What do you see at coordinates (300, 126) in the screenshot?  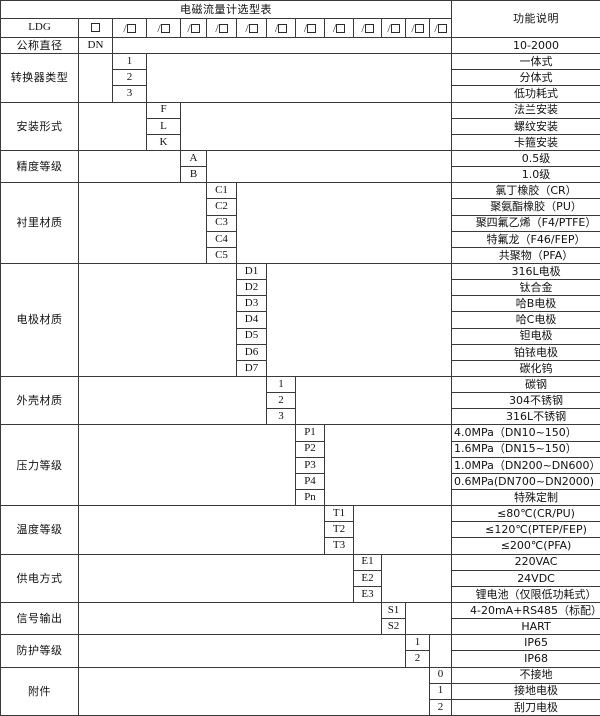 I see `table-row: L 螺纹安装` at bounding box center [300, 126].